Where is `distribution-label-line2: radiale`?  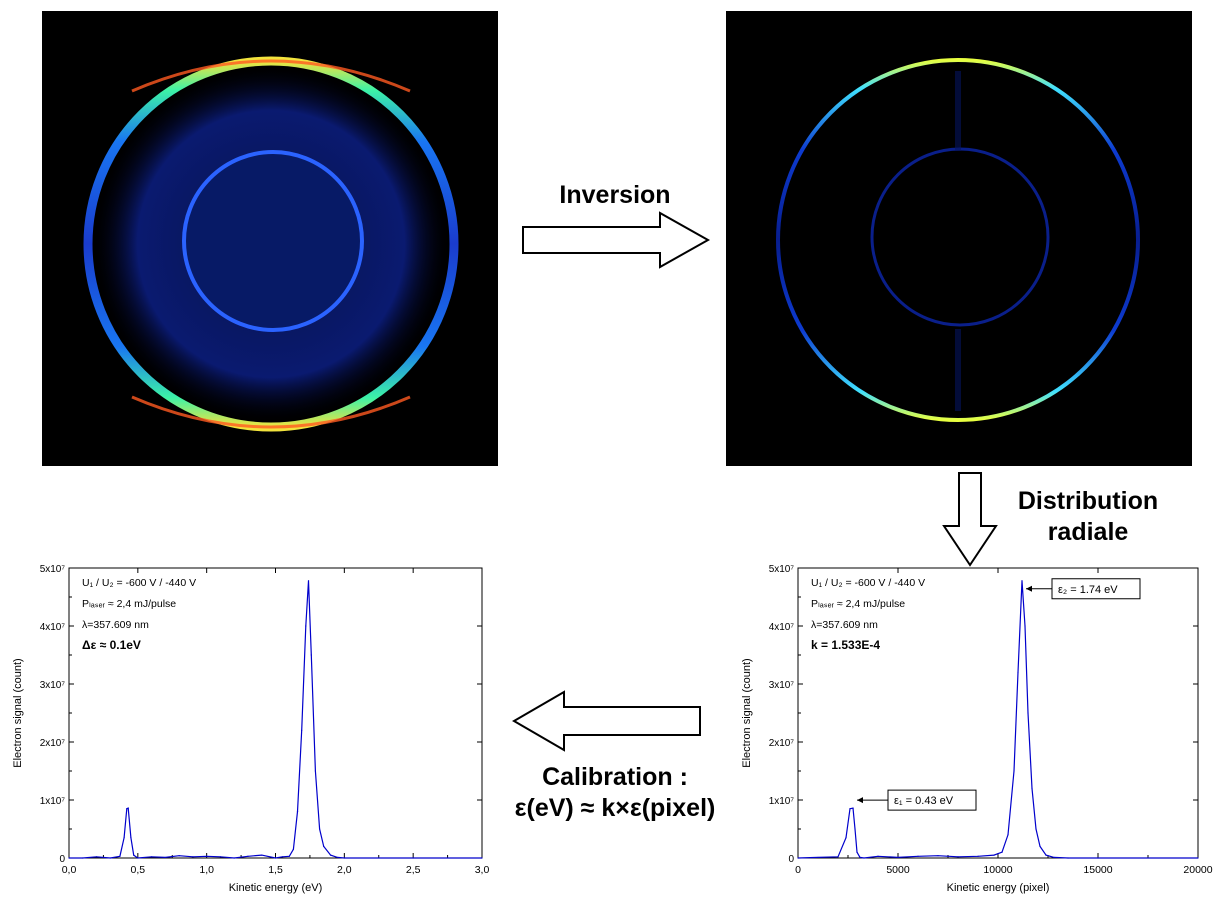 distribution-label-line2: radiale is located at coordinates (1088, 532).